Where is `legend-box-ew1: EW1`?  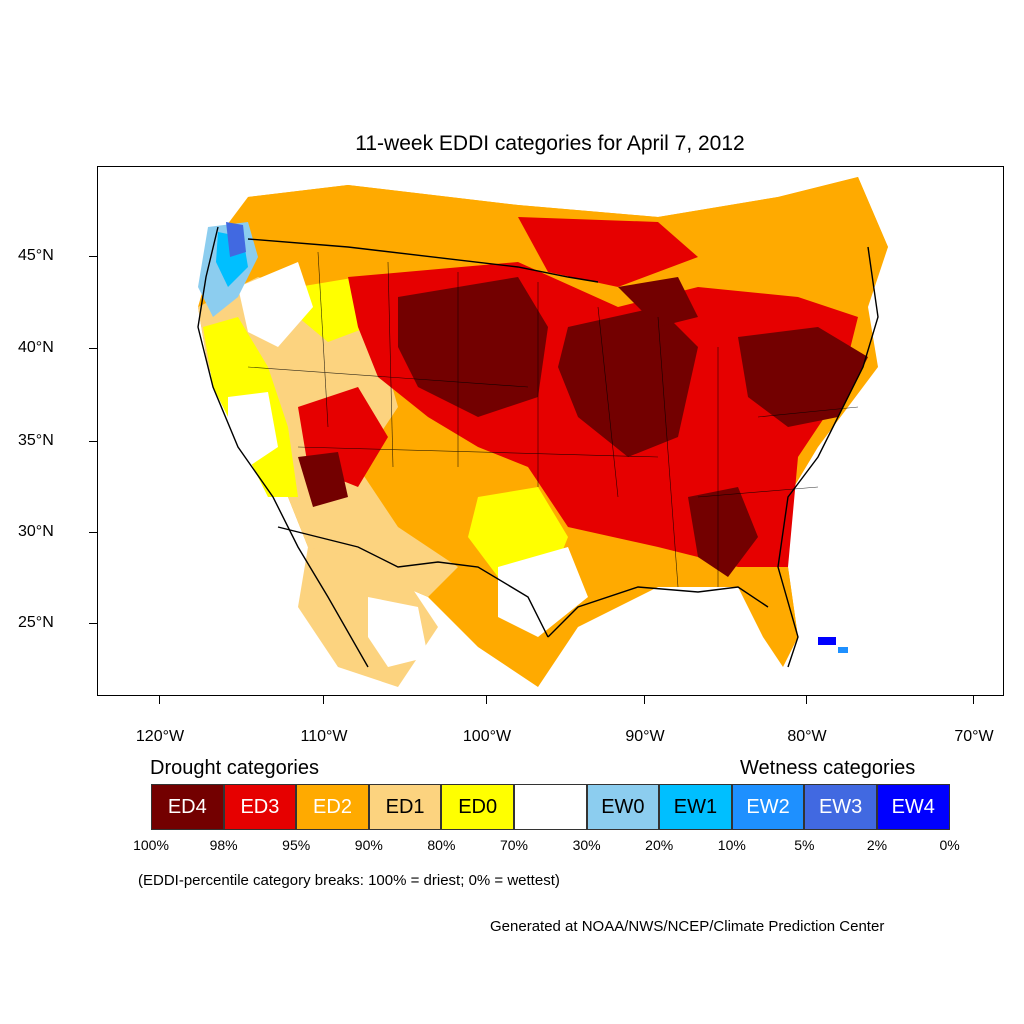 legend-box-ew1: EW1 is located at coordinates (695, 807).